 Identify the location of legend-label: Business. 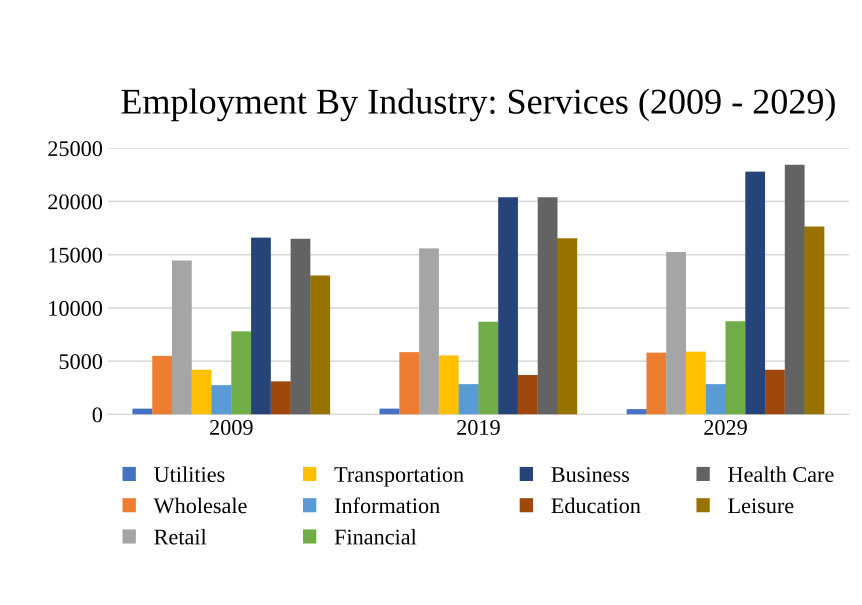
(590, 474).